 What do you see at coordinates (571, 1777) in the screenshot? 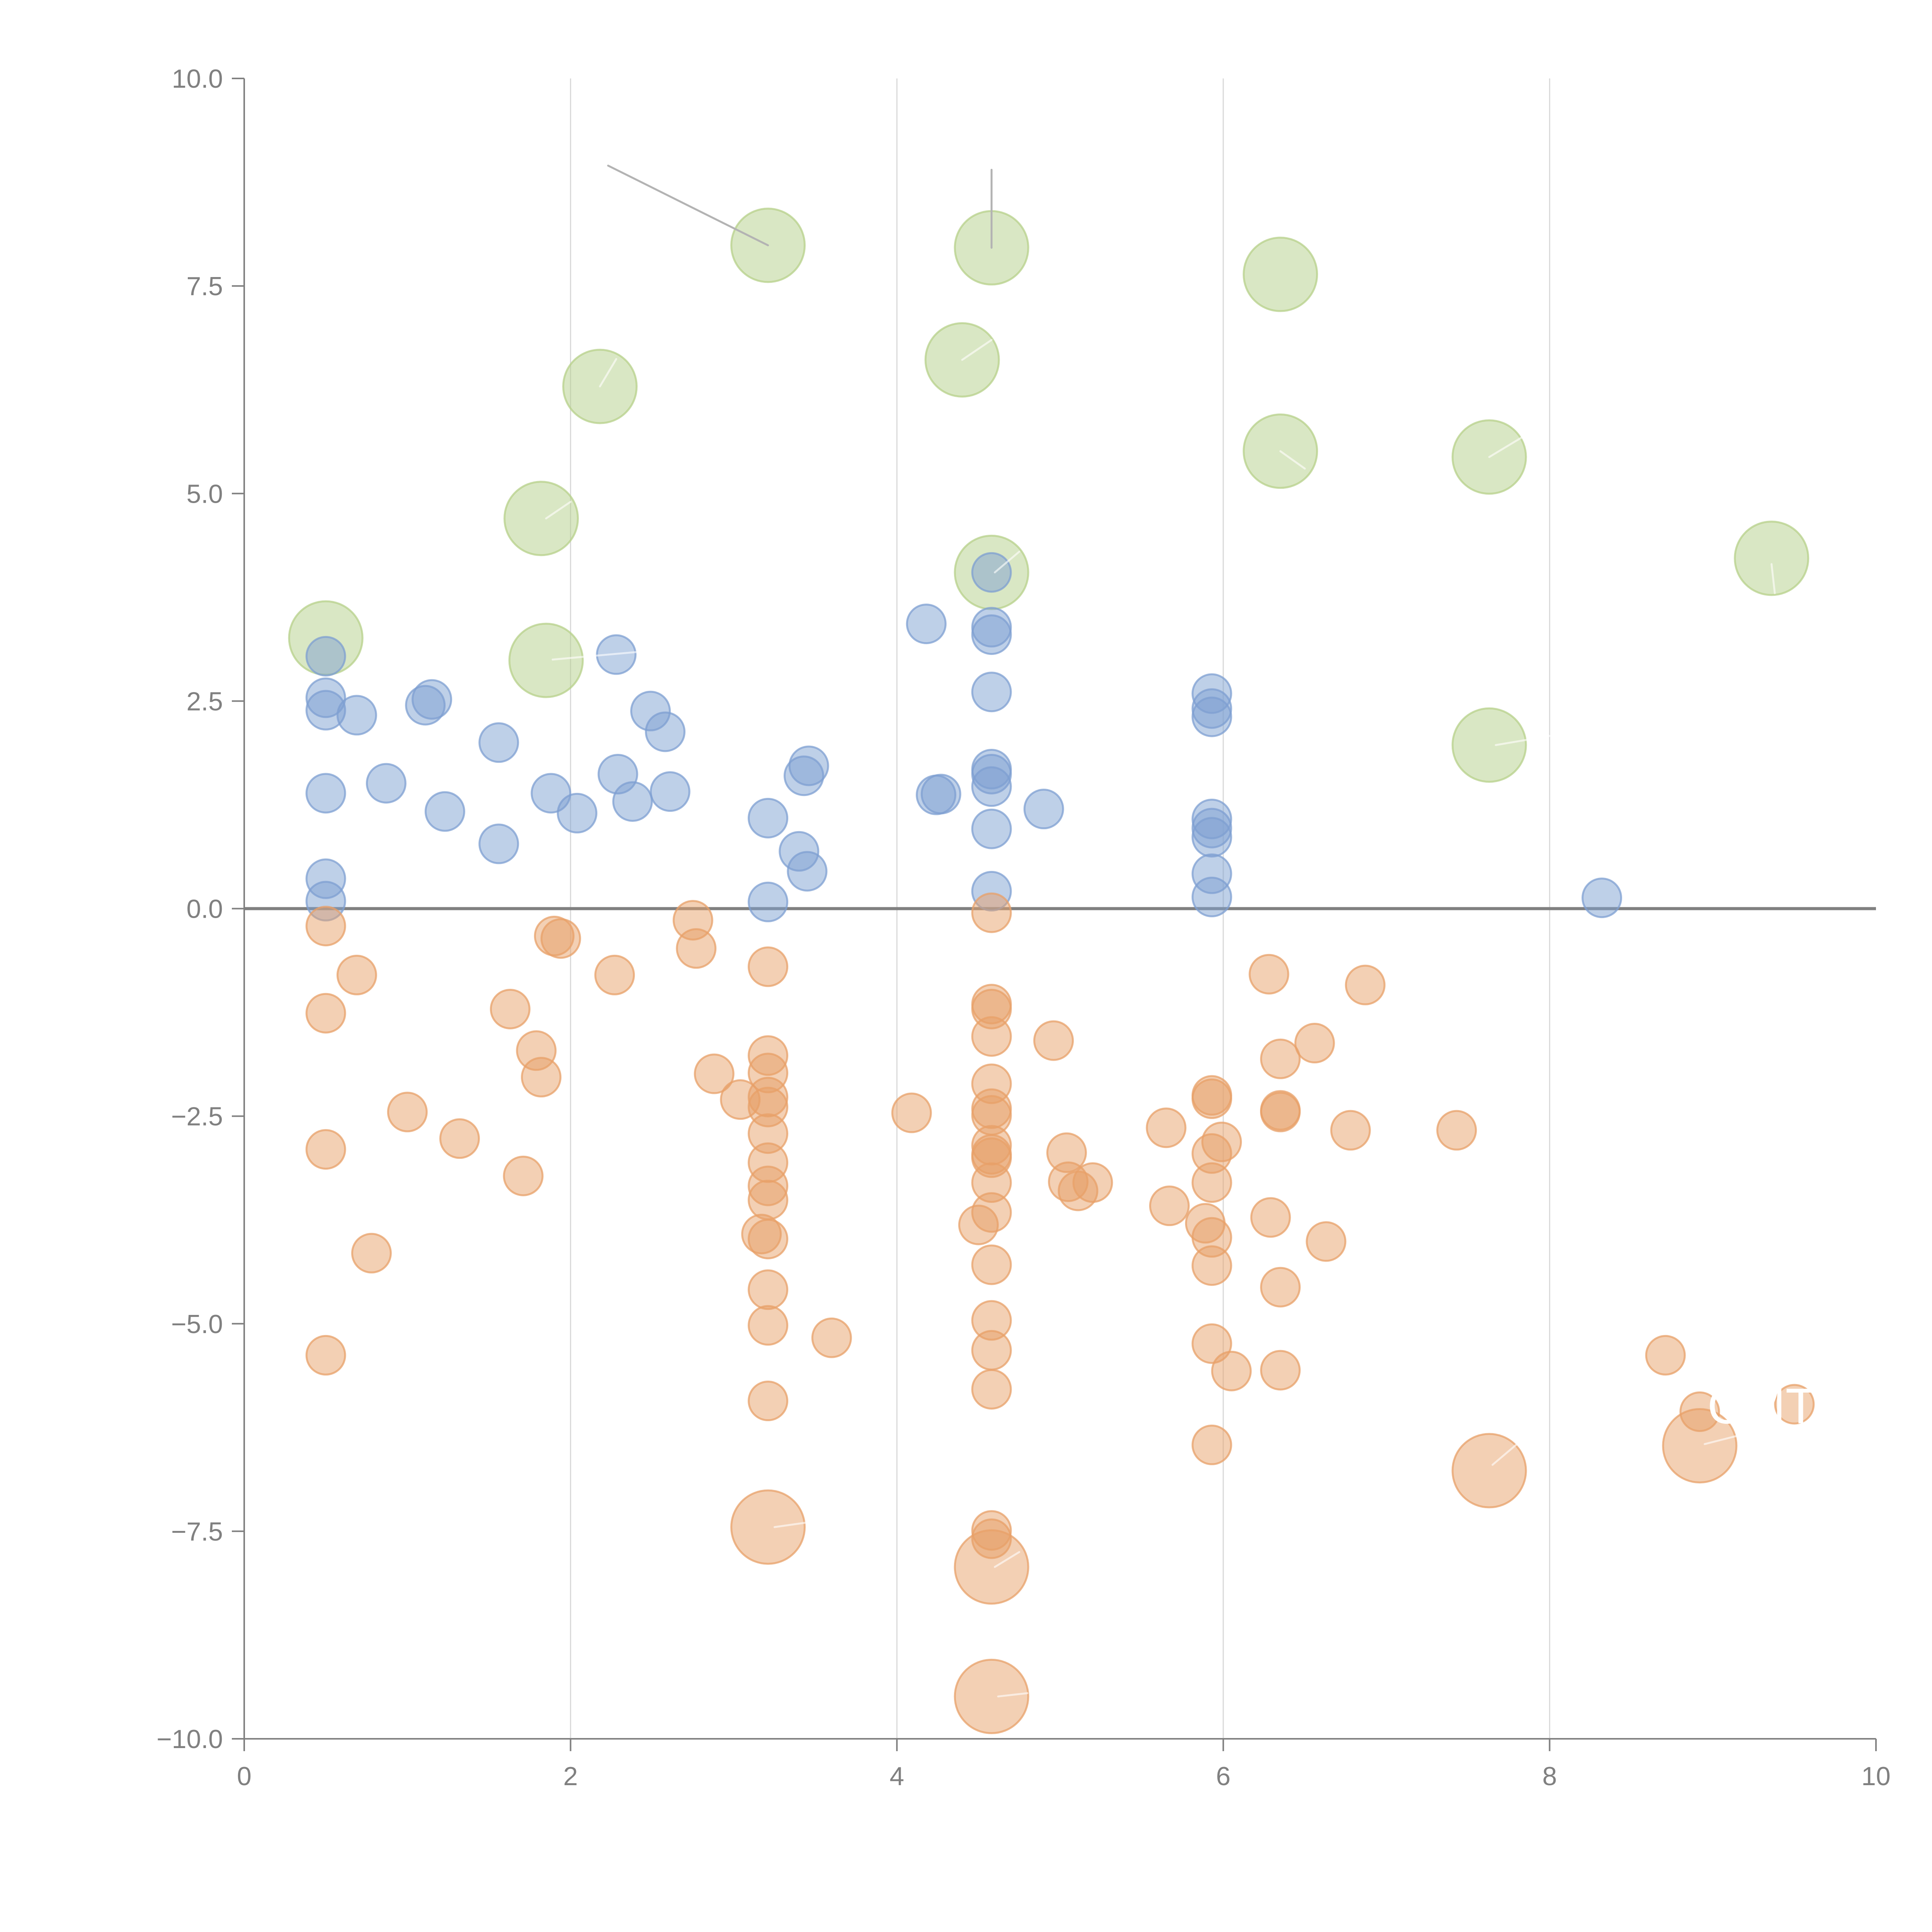
I see `x-tick-label: 2` at bounding box center [571, 1777].